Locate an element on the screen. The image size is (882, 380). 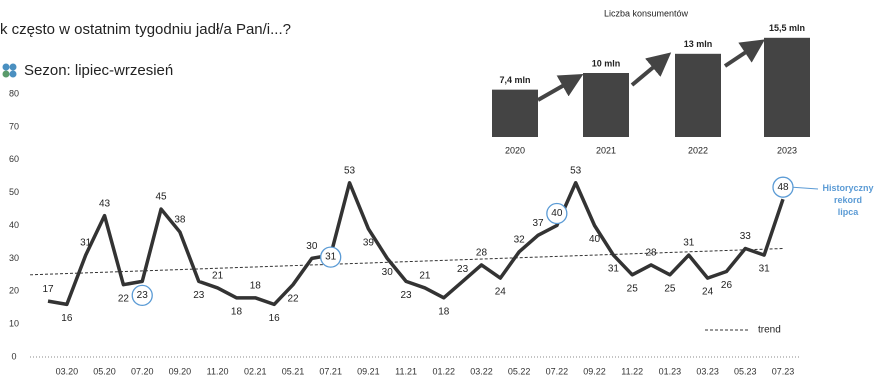
bar-value-label: 15,5 mln is located at coordinates (787, 28).